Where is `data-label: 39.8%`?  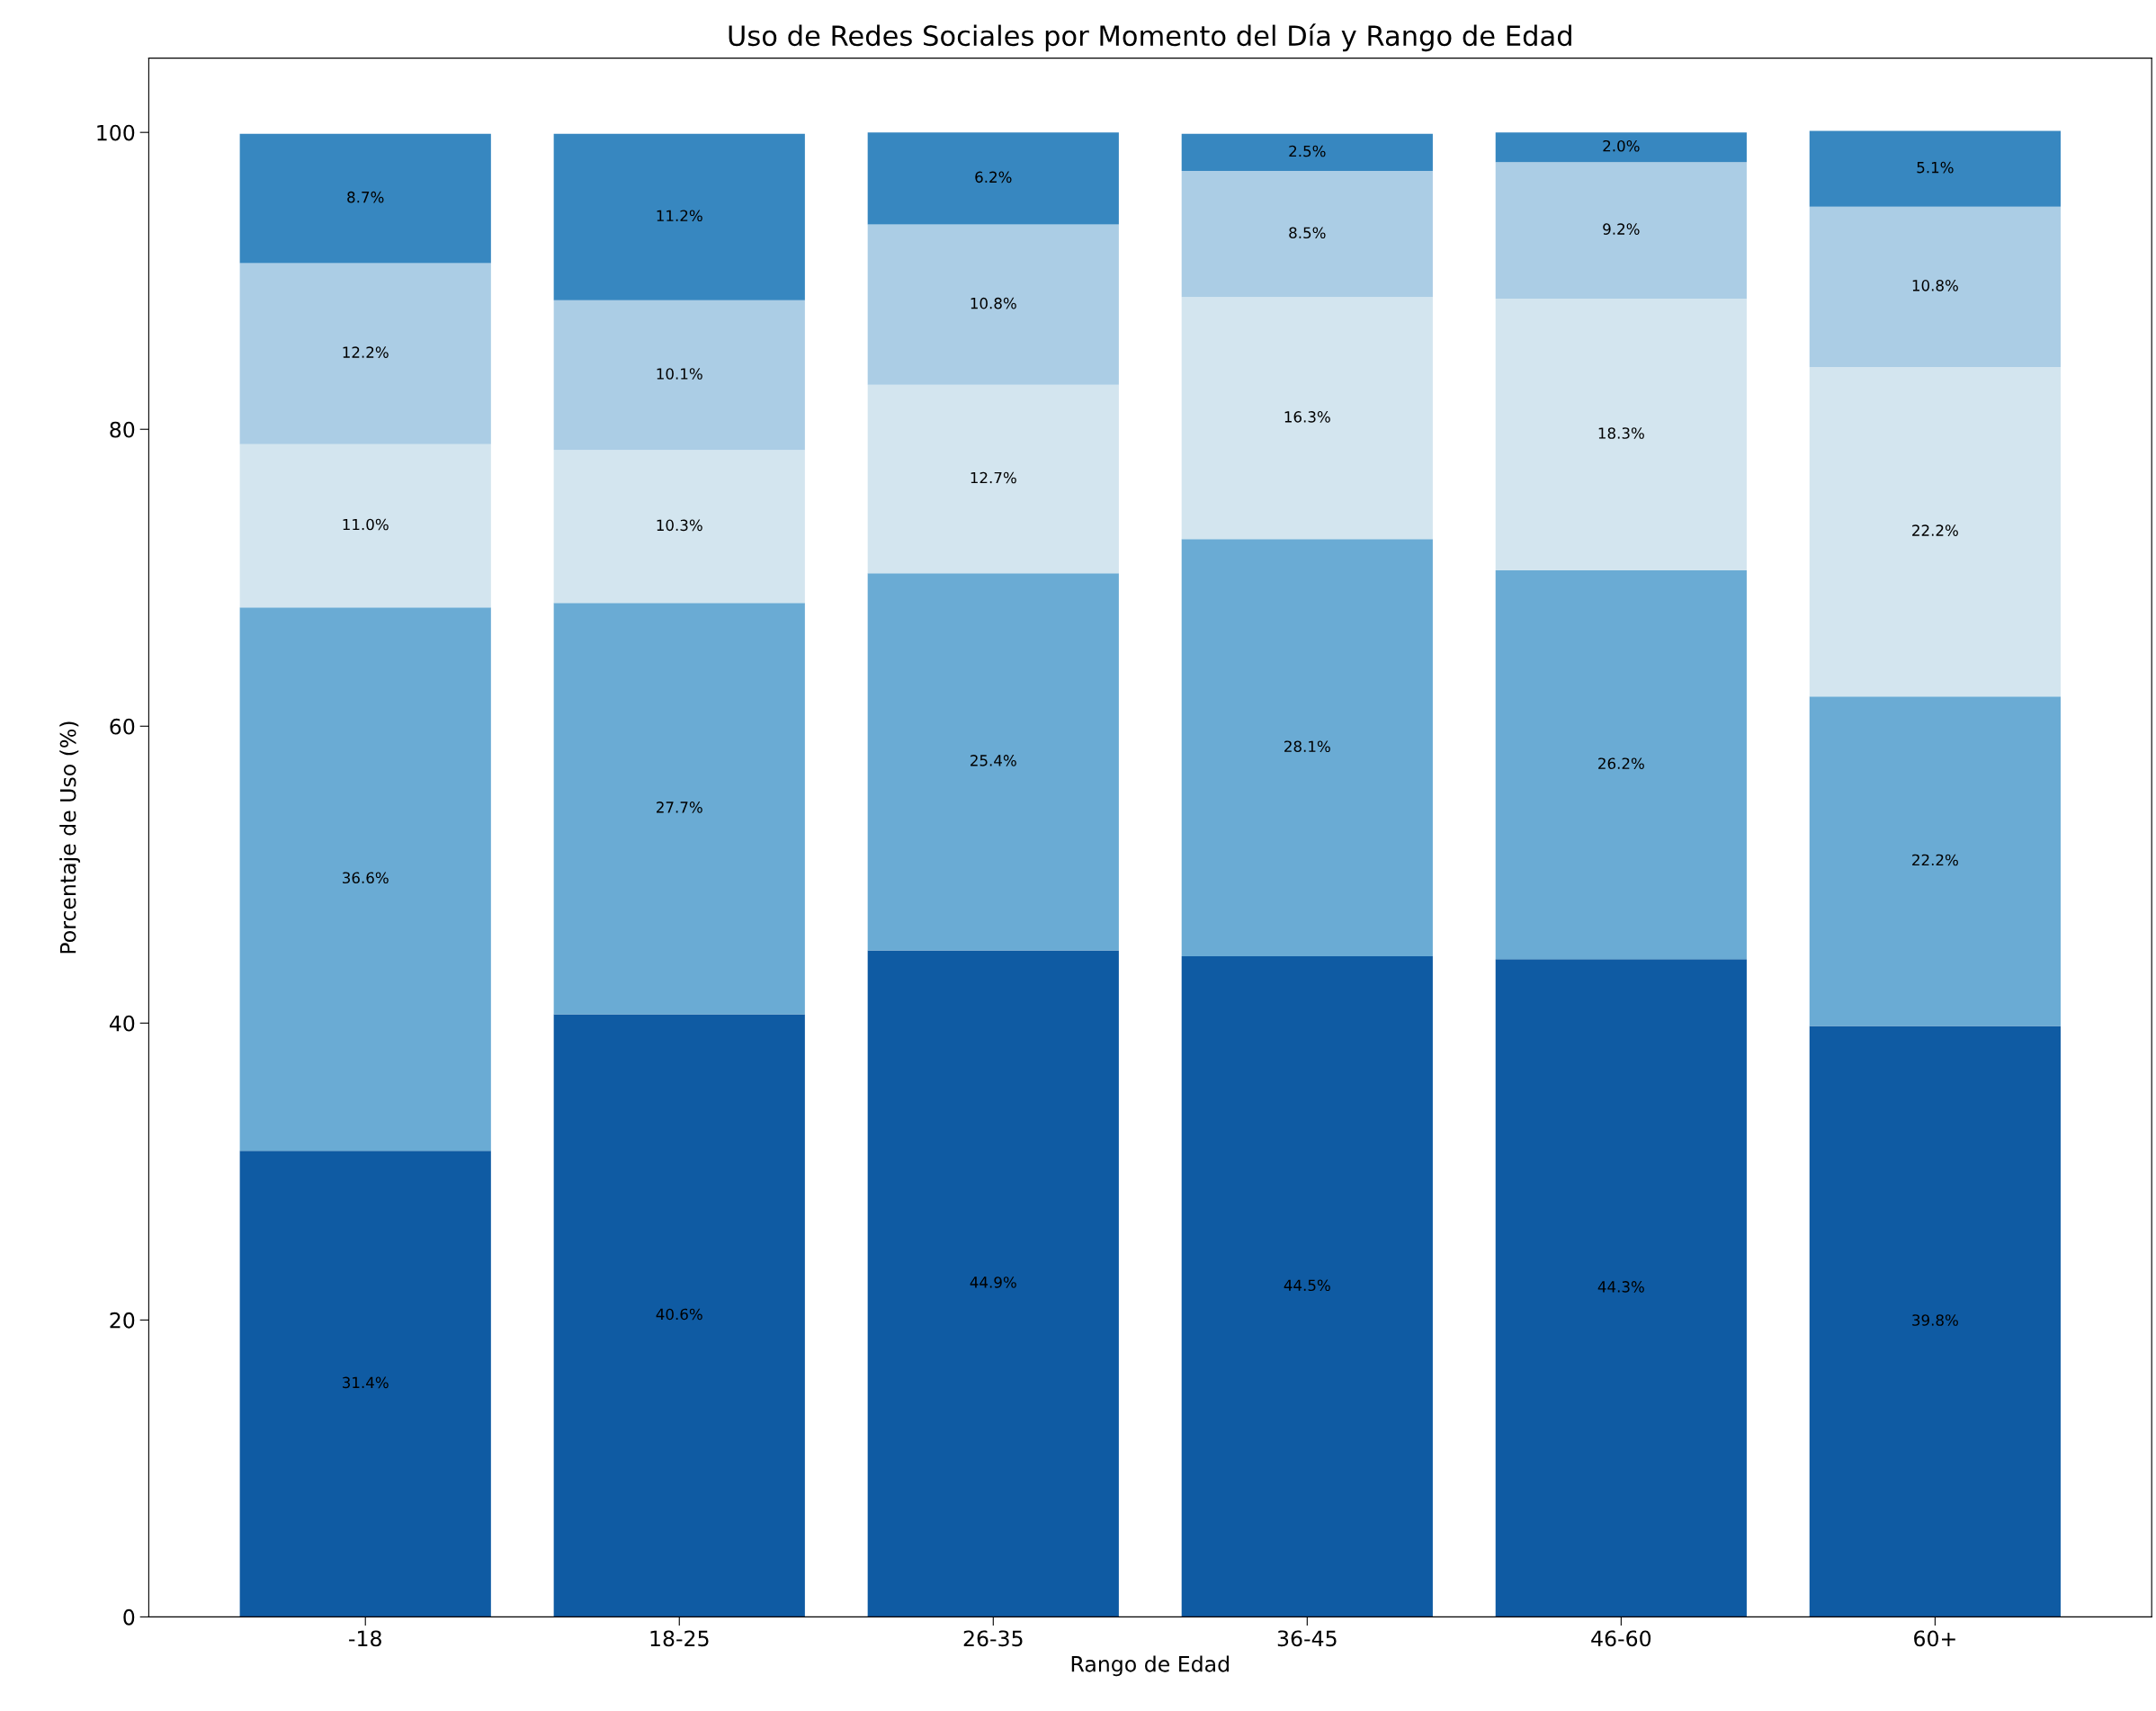 data-label: 39.8% is located at coordinates (1935, 1320).